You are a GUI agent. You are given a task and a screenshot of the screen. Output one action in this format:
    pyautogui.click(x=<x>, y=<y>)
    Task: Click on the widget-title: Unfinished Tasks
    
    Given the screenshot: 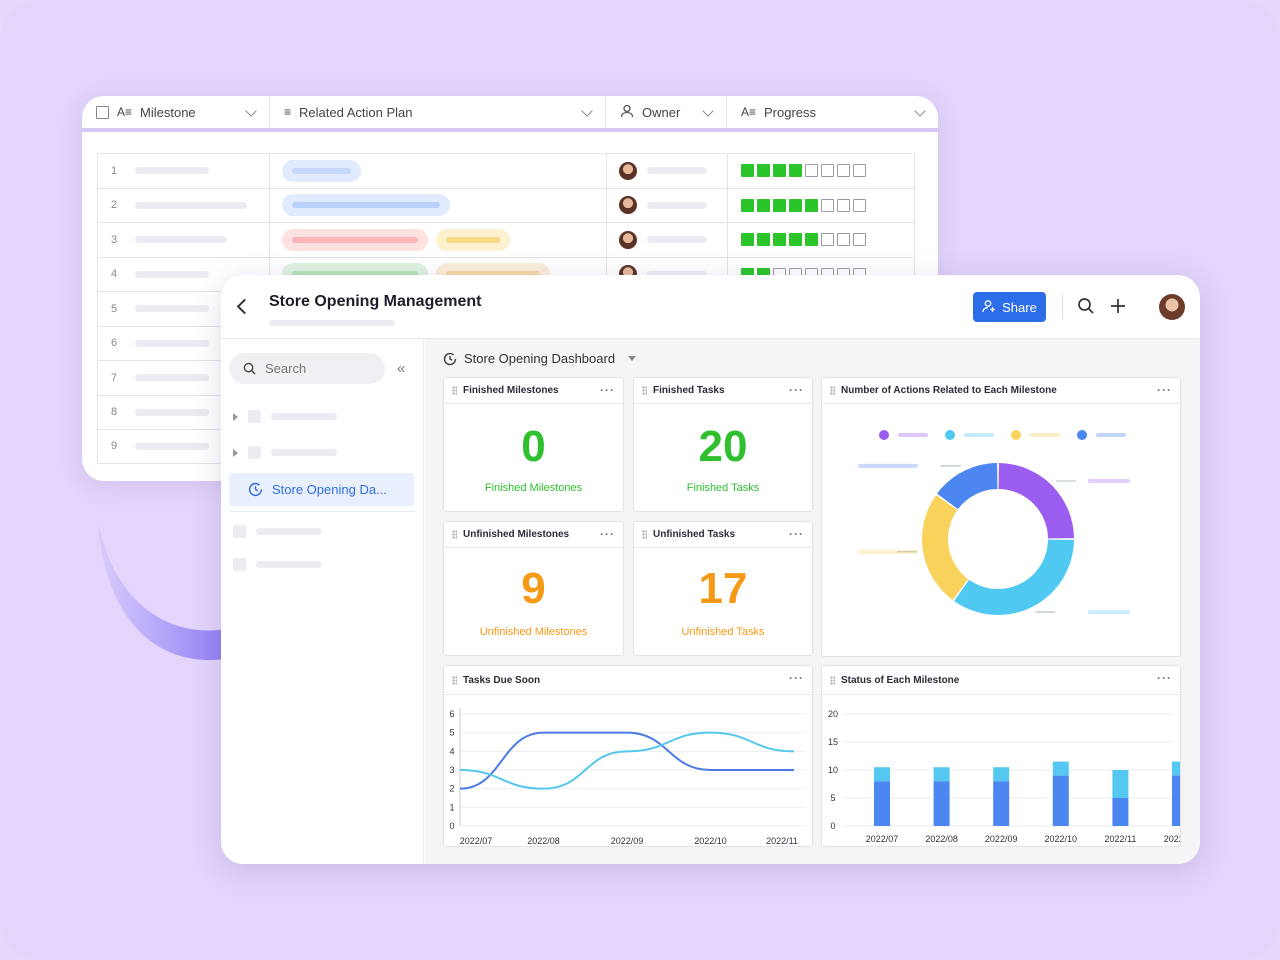 What is the action you would take?
    pyautogui.click(x=694, y=534)
    